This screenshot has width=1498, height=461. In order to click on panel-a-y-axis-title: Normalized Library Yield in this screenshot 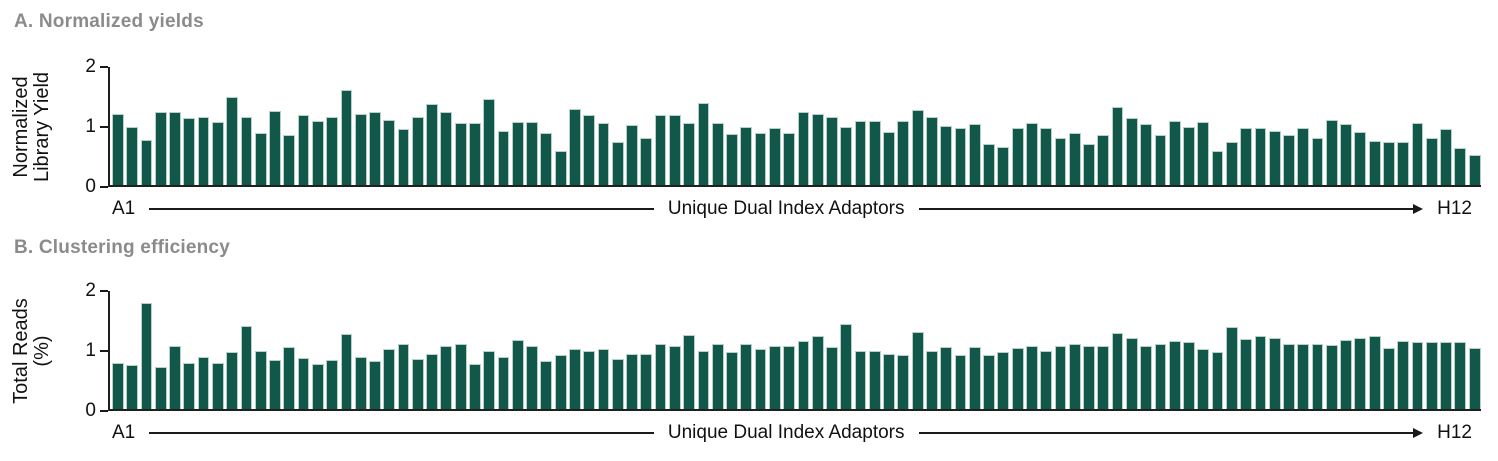, I will do `click(31, 127)`.